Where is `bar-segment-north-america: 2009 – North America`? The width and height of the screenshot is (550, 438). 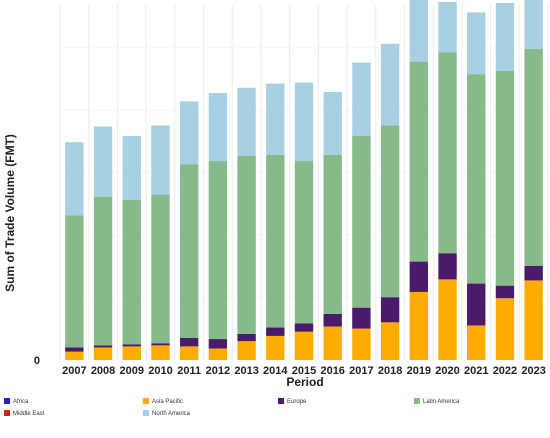
bar-segment-north-america: 2009 – North America is located at coordinates (131, 167).